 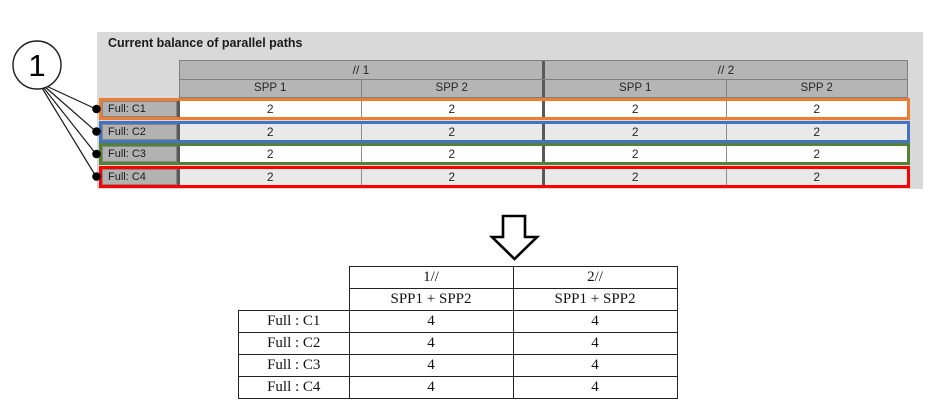 I want to click on group-header-row: // 1 // 2, so click(x=543, y=70).